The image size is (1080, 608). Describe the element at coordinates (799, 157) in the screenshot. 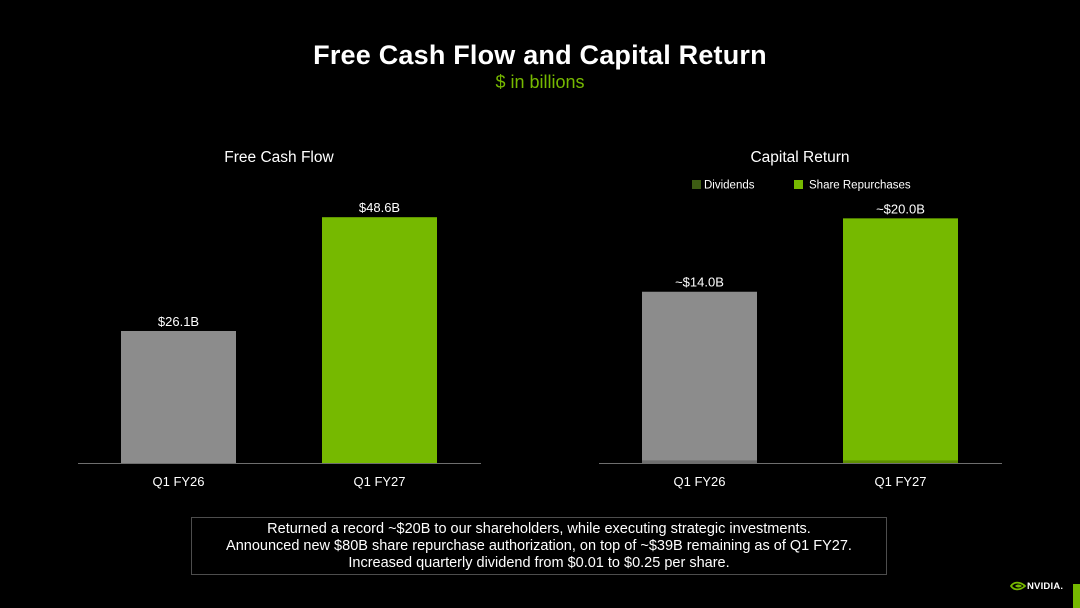

I see `chart-title: Capital Return` at that location.